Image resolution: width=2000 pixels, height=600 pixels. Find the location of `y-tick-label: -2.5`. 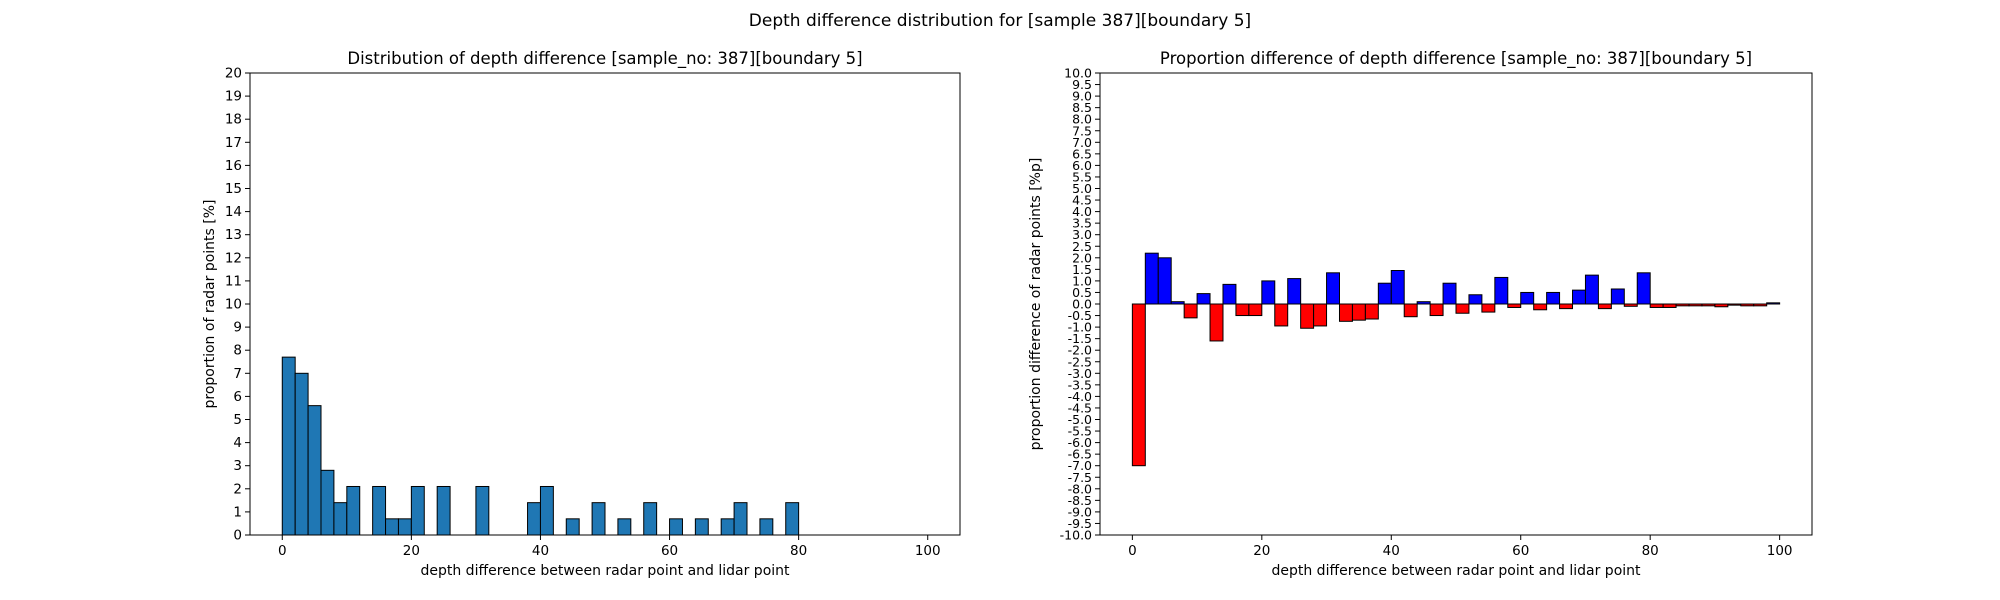

y-tick-label: -2.5 is located at coordinates (1080, 361).